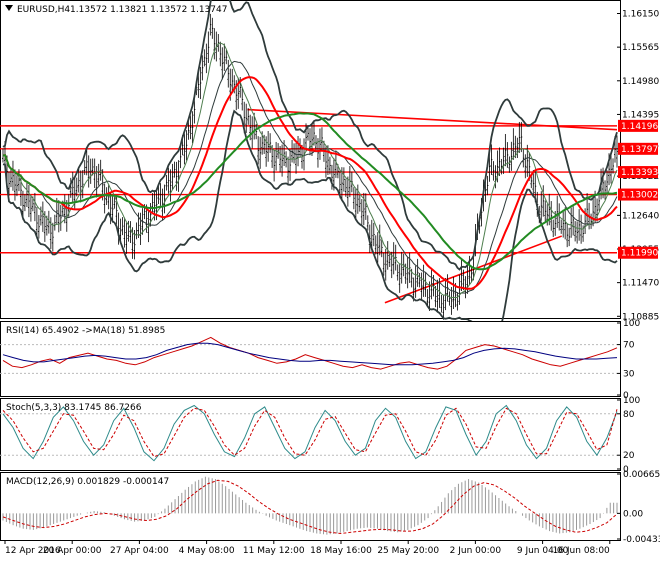 This screenshot has height=564, width=660. Describe the element at coordinates (207, 551) in the screenshot. I see `time-axis-label: 4 May 08:00` at that location.